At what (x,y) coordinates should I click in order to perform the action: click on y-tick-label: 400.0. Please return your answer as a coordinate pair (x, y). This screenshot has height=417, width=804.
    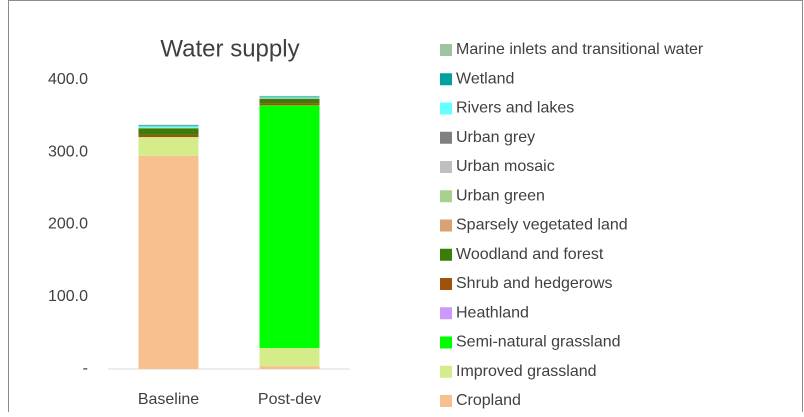
    Looking at the image, I should click on (68, 79).